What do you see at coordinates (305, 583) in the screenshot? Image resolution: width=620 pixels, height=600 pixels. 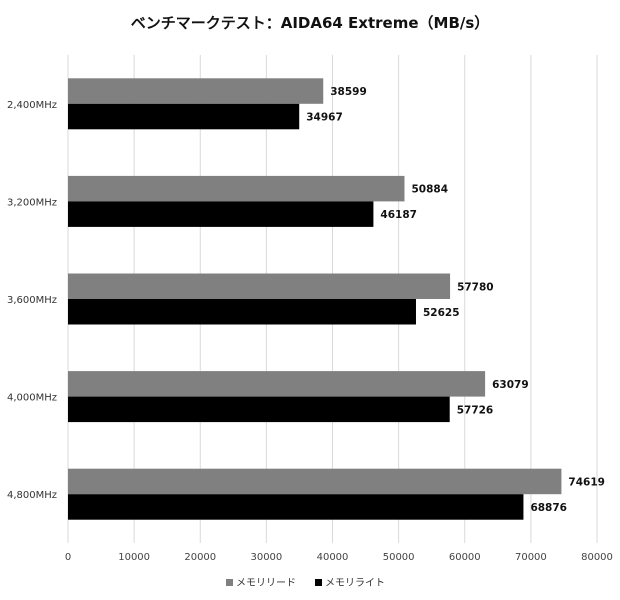 I see `legend: メモリリード メモリライト` at bounding box center [305, 583].